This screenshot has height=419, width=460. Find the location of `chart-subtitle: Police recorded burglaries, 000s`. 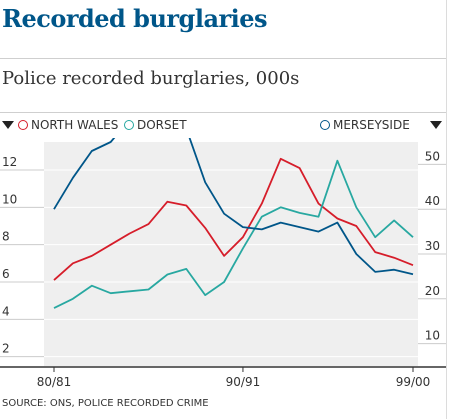

chart-subtitle: Police recorded burglaries, 000s is located at coordinates (151, 78).